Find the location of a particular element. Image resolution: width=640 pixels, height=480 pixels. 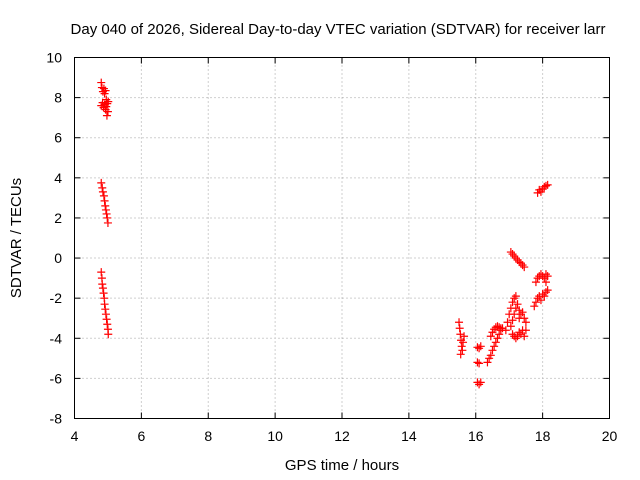

x-tick-labels: 4 6 8 10 12 14 16 18 20 is located at coordinates (344, 436).